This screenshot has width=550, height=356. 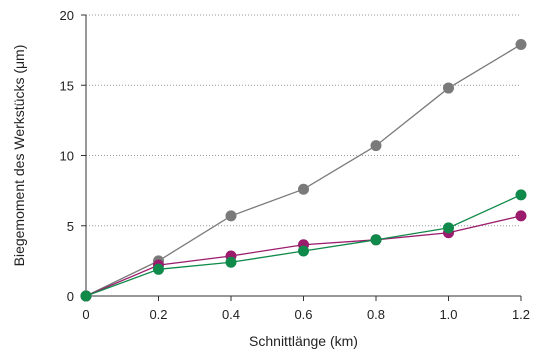 What do you see at coordinates (19, 156) in the screenshot?
I see `y-axis-title: Biegemoment des Werkstücks (μm)` at bounding box center [19, 156].